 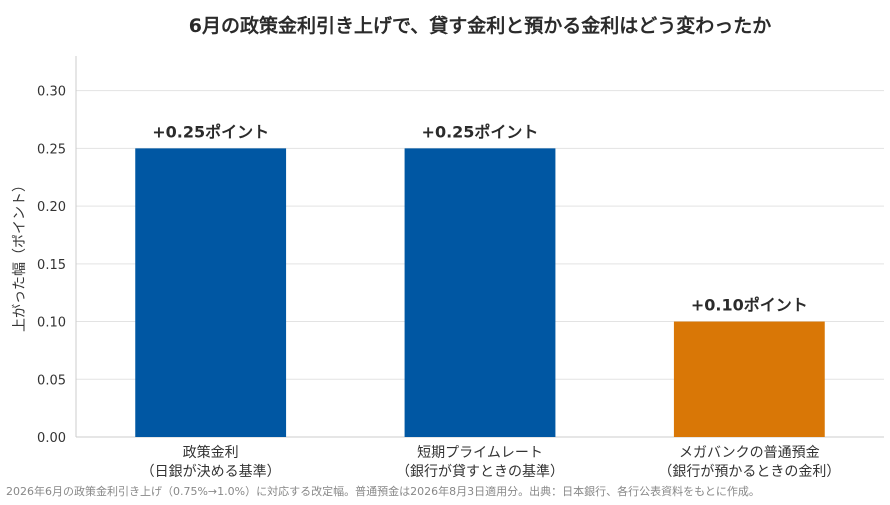 I want to click on x-tick-label: 短期プライムレート, so click(x=480, y=453).